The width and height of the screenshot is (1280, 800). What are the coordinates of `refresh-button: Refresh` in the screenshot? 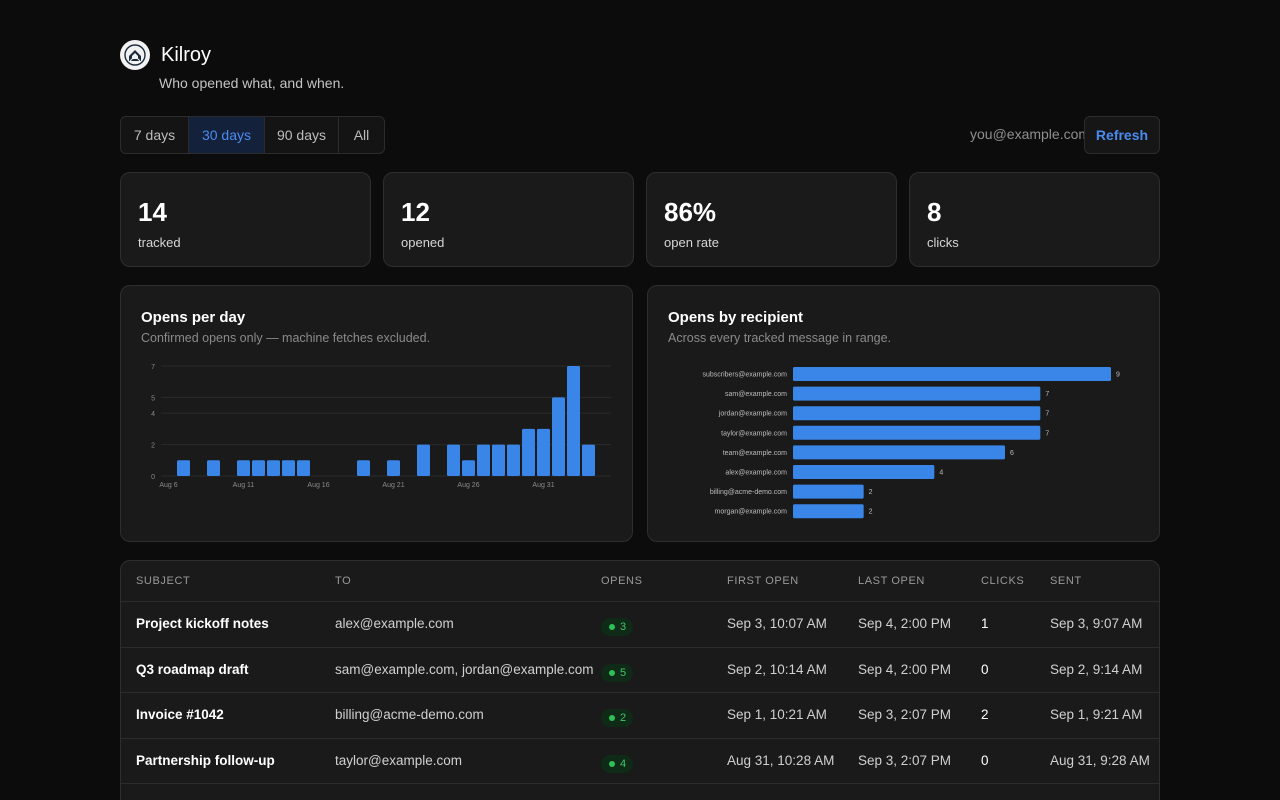 It's located at (1122, 135).